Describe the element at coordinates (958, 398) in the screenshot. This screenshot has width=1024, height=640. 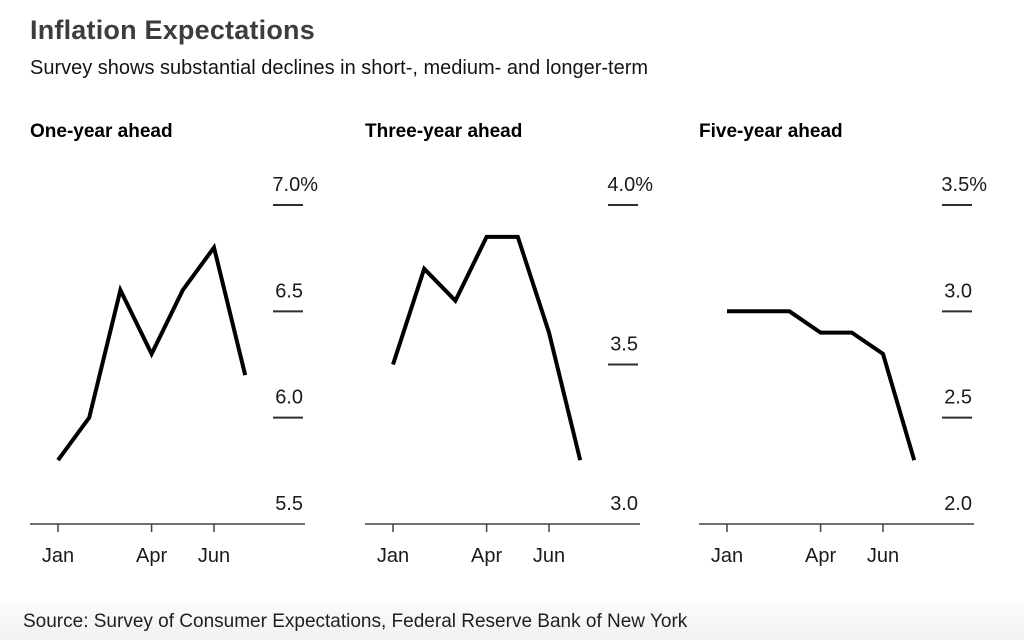
I see `y-axis-label: 2.5` at that location.